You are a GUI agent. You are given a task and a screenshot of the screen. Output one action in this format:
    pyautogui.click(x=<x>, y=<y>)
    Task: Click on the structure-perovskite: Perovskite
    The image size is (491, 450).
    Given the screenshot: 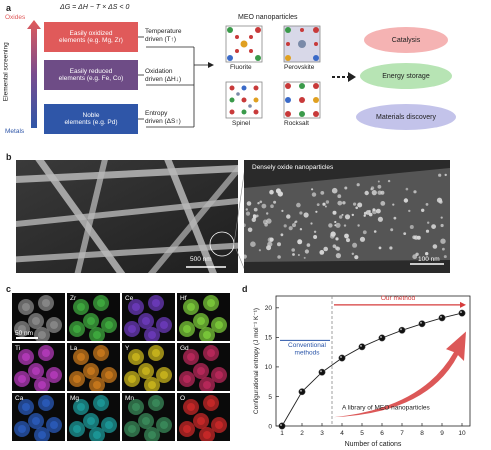 What is the action you would take?
    pyautogui.click(x=299, y=67)
    